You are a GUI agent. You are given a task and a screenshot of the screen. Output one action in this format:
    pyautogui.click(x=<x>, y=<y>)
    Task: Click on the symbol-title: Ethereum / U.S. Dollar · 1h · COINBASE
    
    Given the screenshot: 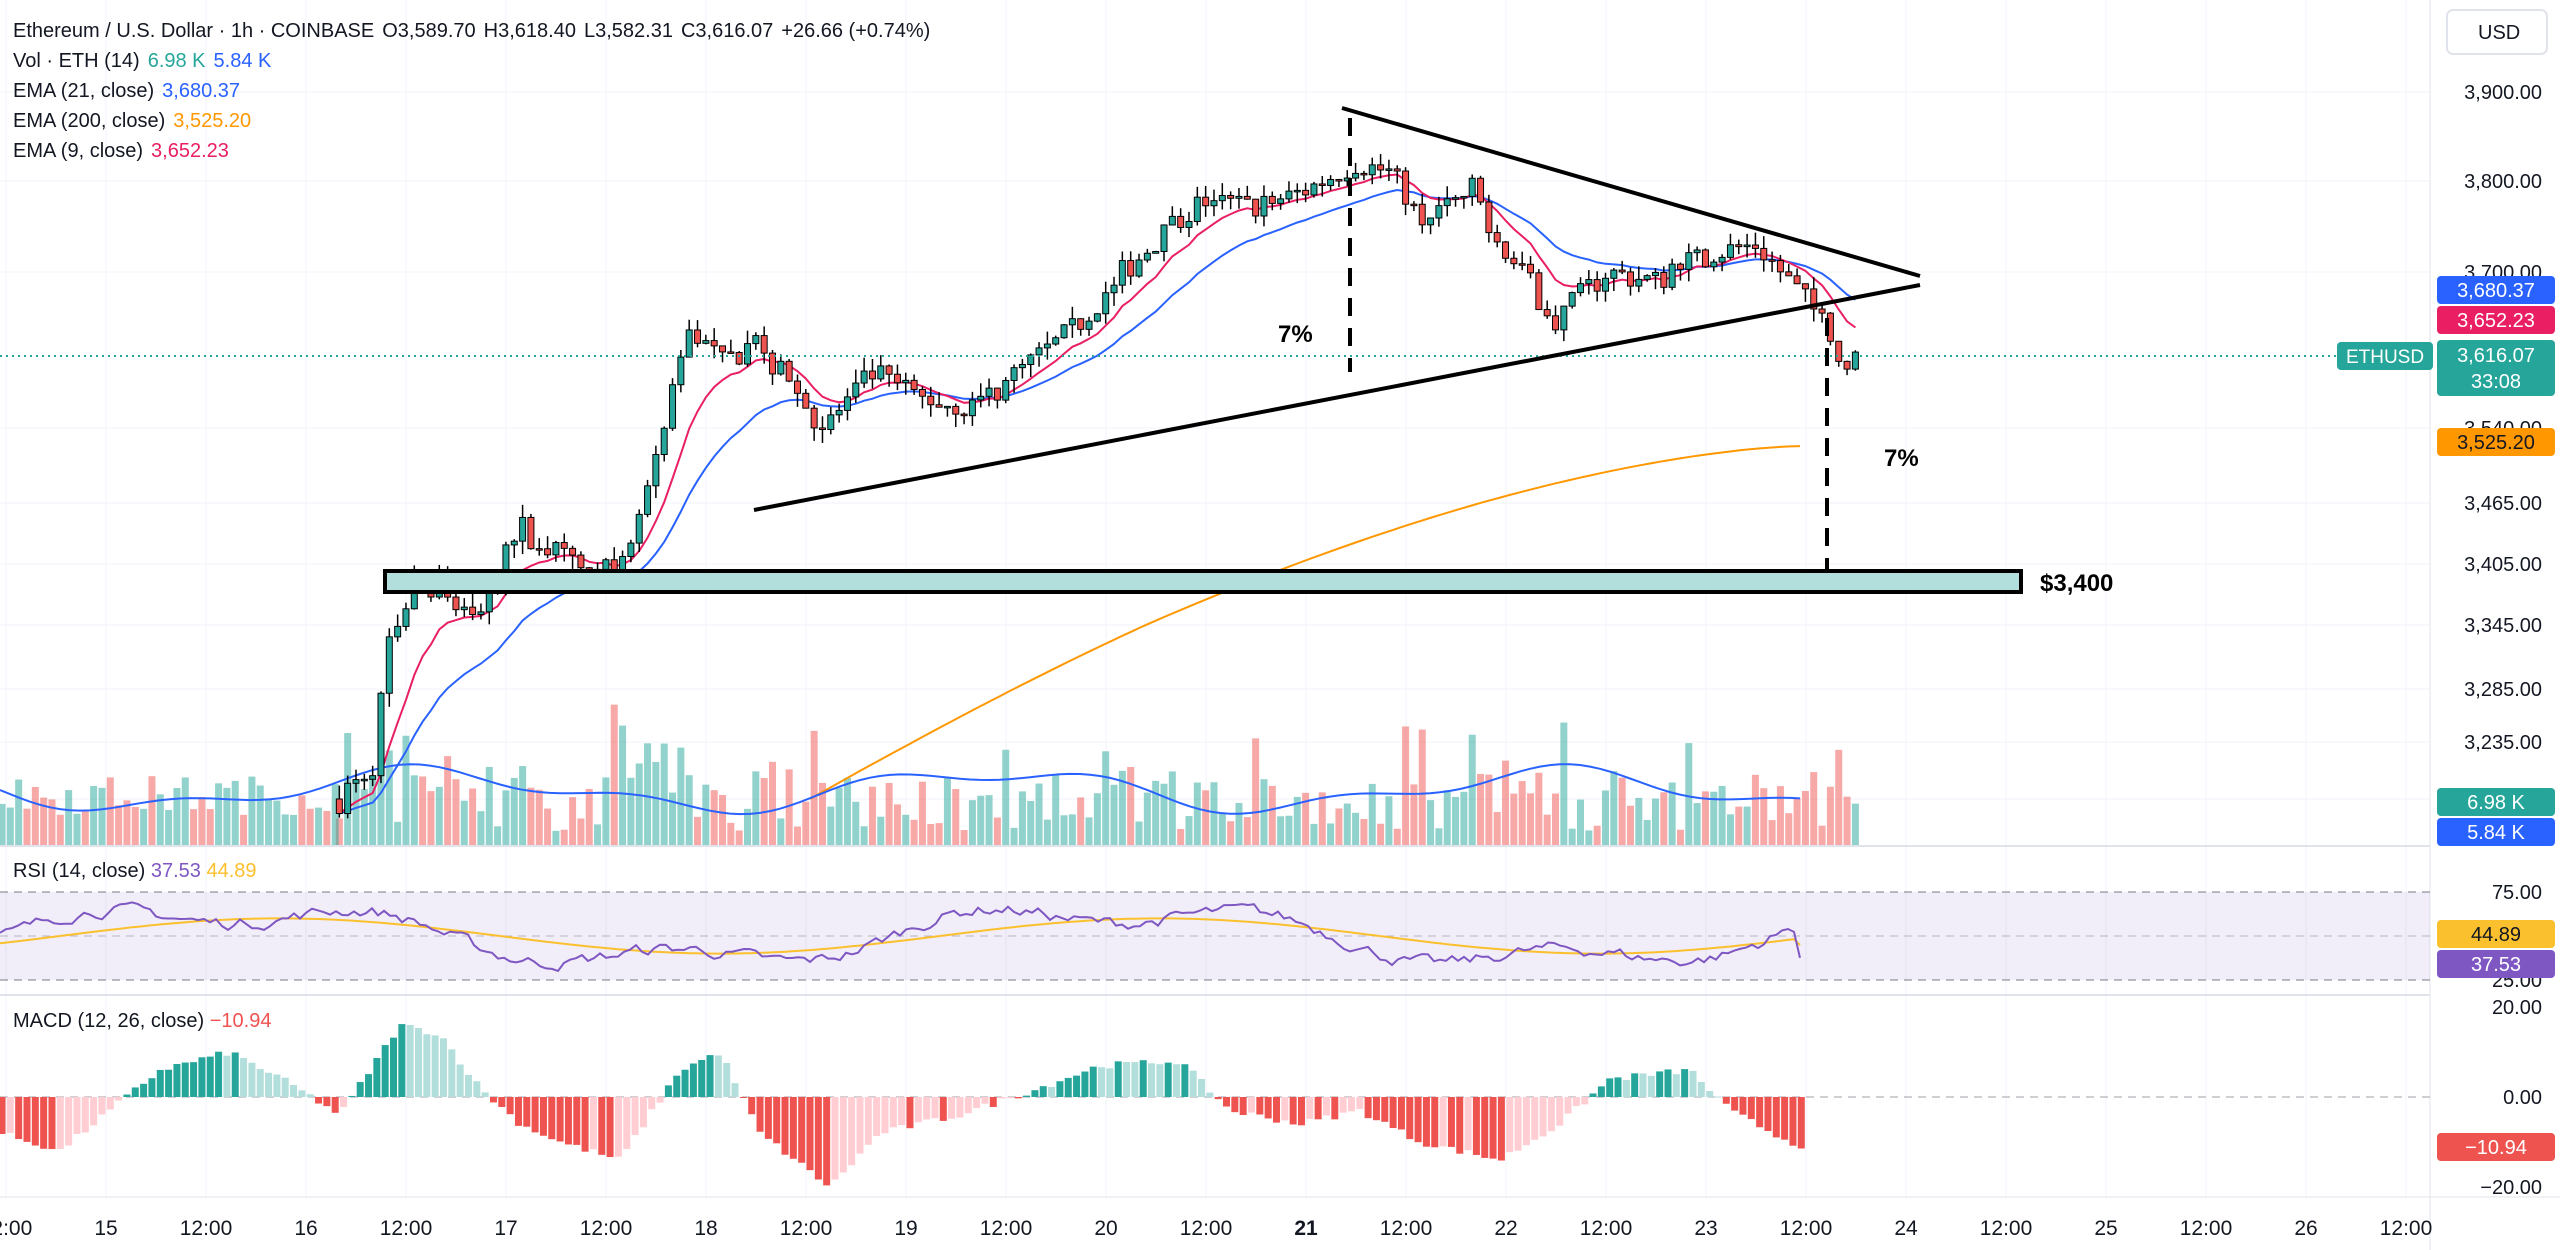 What is the action you would take?
    pyautogui.click(x=194, y=31)
    